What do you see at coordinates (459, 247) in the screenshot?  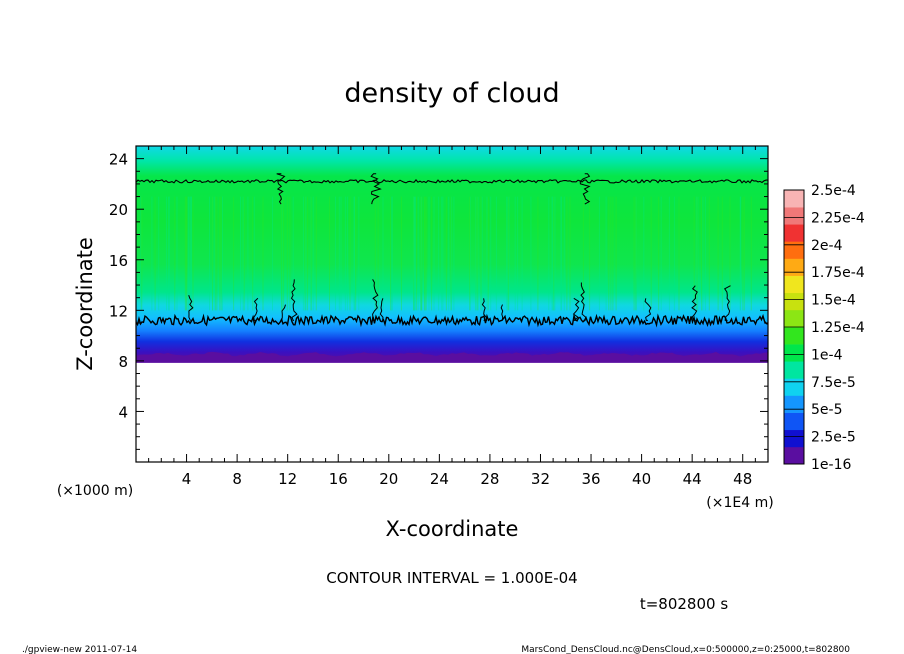 I see `contour-spikes` at bounding box center [459, 247].